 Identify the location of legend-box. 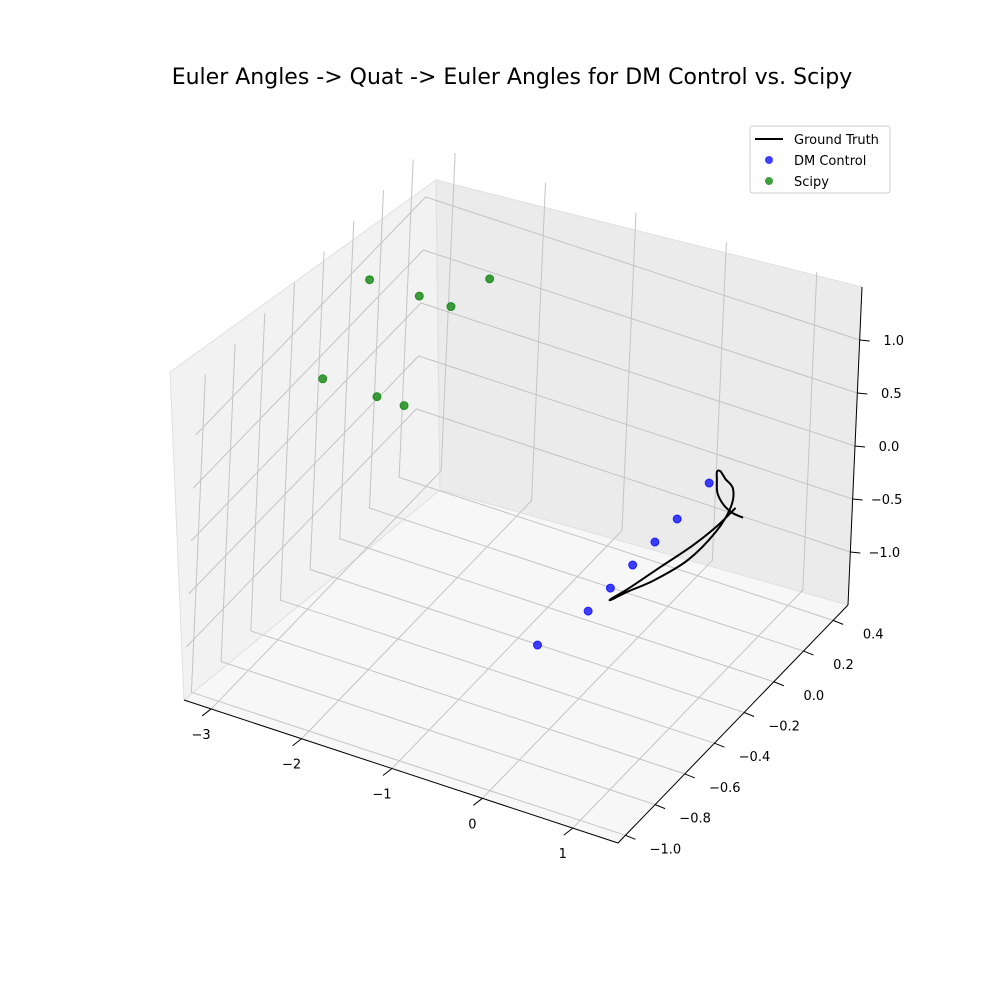
(820, 159).